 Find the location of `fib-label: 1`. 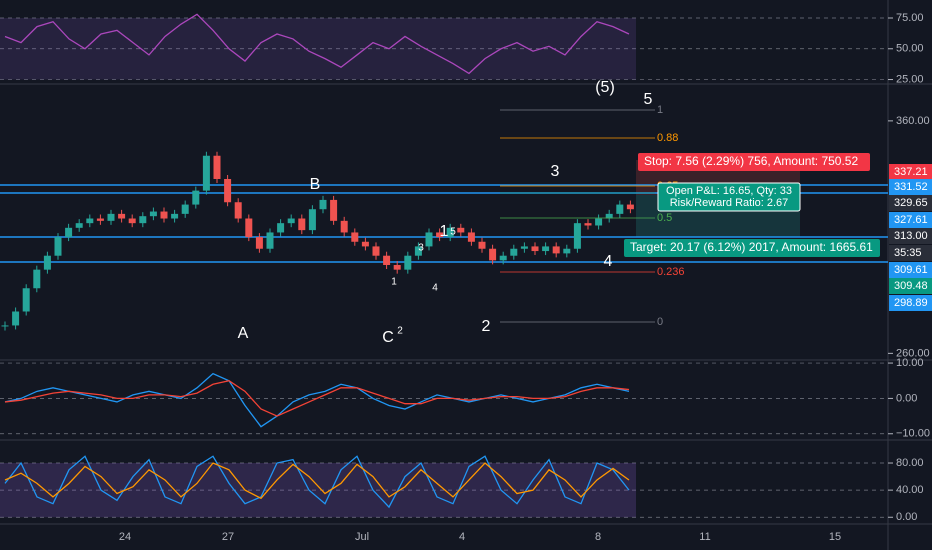

fib-label: 1 is located at coordinates (660, 110).